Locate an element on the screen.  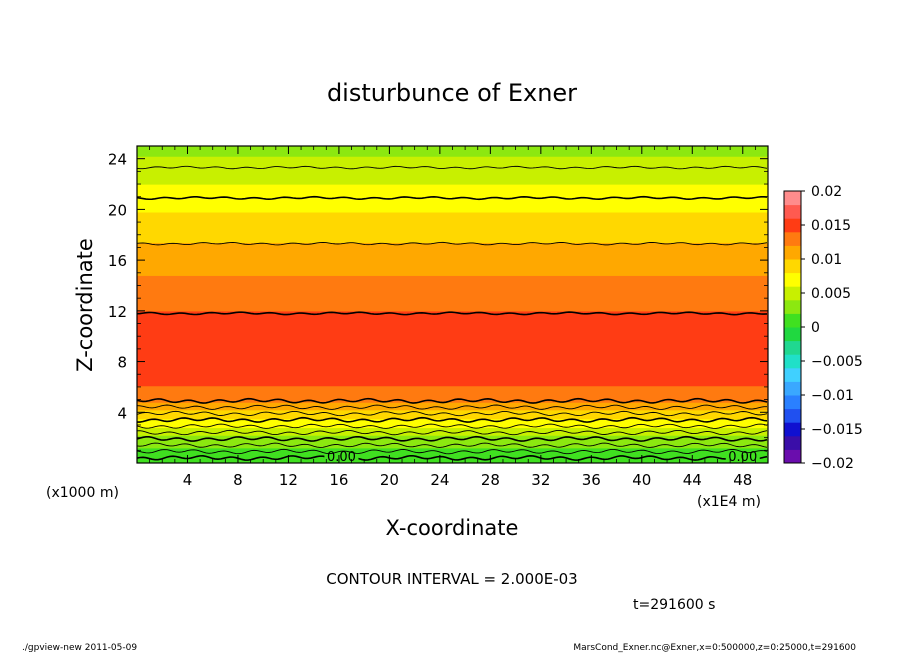
y-unit-label: (x1000 m) is located at coordinates (82, 493).